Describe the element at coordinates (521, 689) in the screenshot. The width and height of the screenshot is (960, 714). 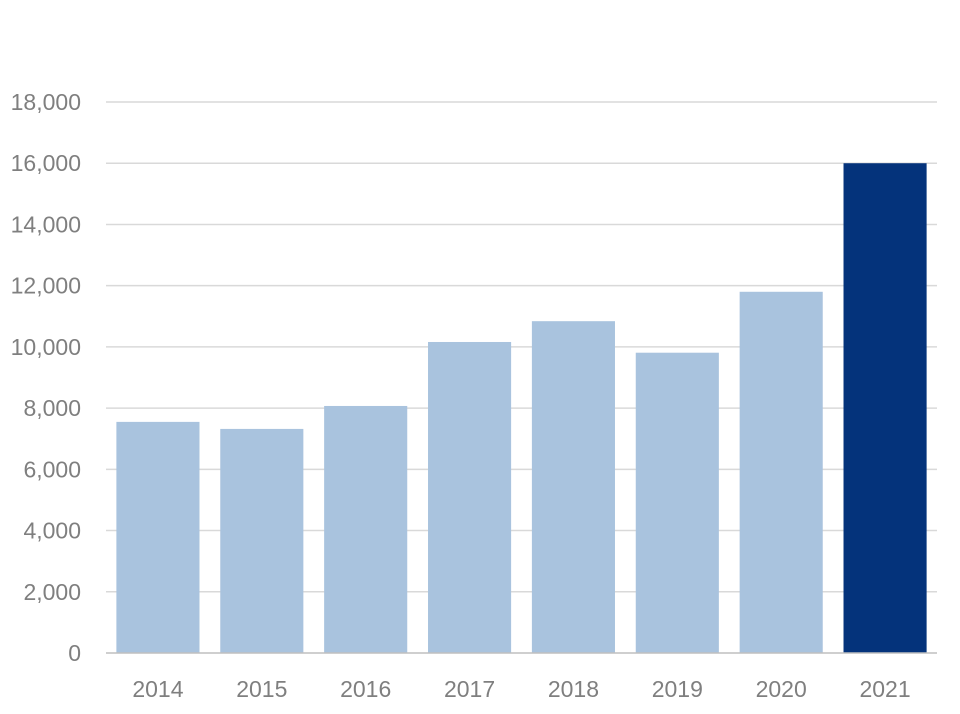
I see `x-axis-tick-labels: 2014 2015 2016 2017 2018 2019 2020 2021` at that location.